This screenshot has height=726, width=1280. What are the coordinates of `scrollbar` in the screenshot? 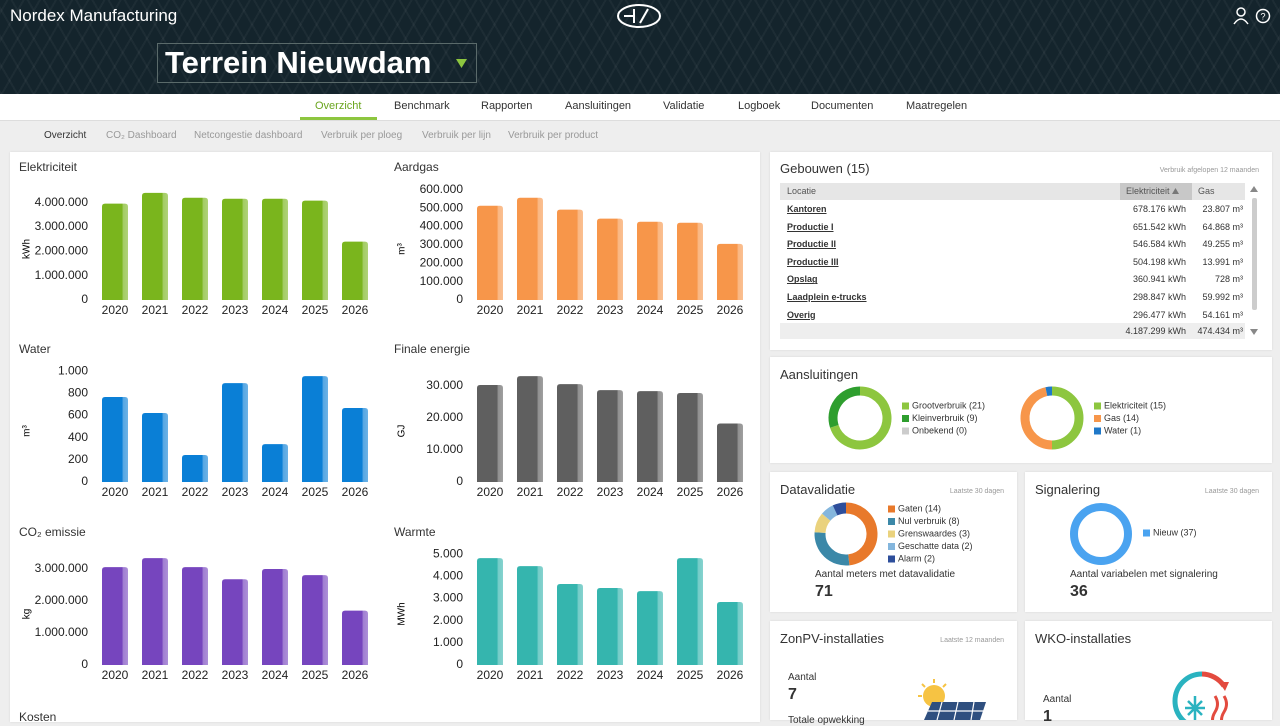 It's located at (1254, 254).